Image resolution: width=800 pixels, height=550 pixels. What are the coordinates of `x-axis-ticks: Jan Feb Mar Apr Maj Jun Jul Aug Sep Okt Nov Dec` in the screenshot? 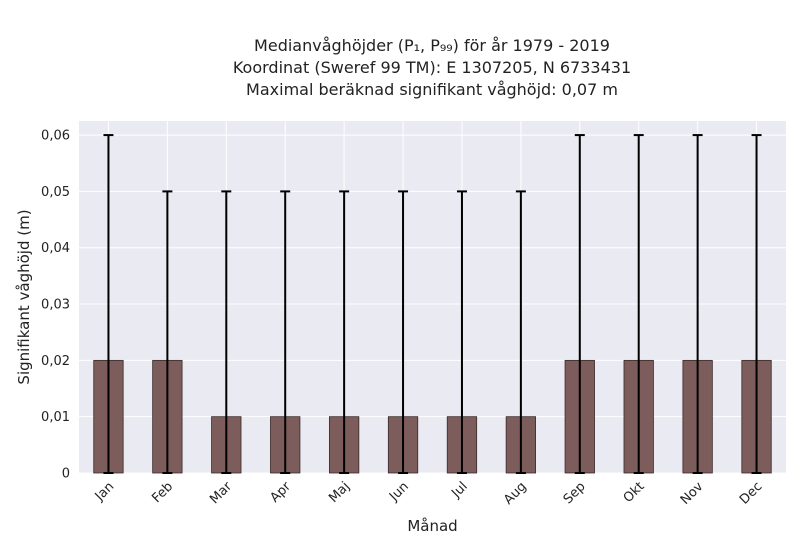 It's located at (429, 493).